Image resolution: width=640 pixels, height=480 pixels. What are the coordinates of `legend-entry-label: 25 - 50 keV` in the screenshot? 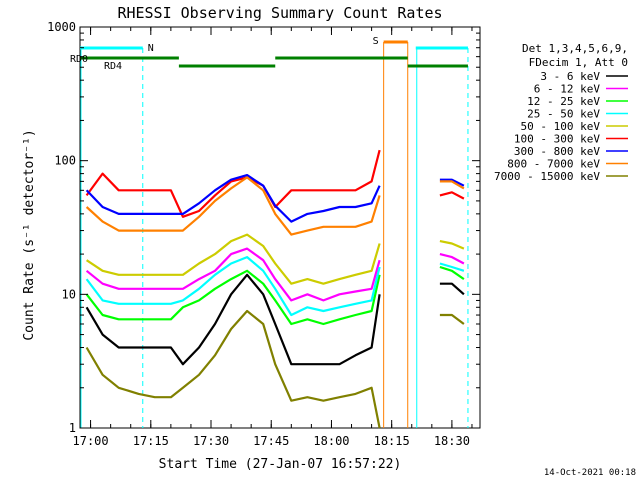 It's located at (563, 114).